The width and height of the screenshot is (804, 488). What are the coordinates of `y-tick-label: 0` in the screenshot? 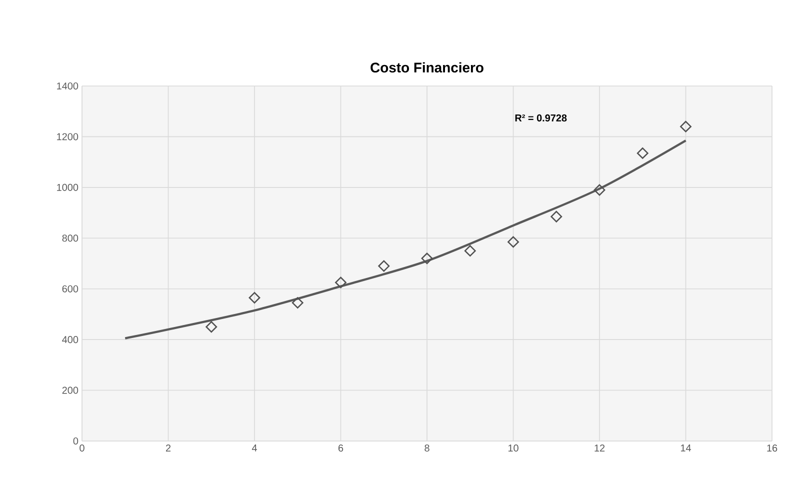 It's located at (75, 441).